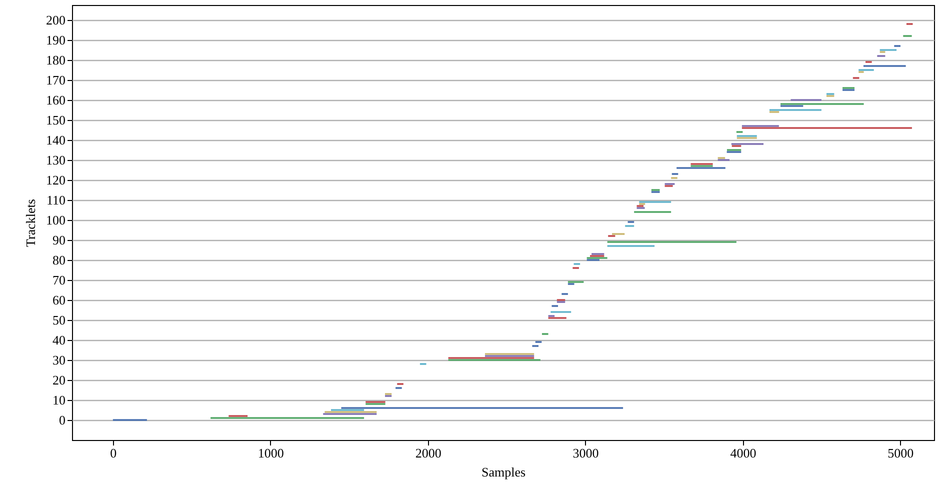  Describe the element at coordinates (59, 320) in the screenshot. I see `y-tick-label: 50` at that location.